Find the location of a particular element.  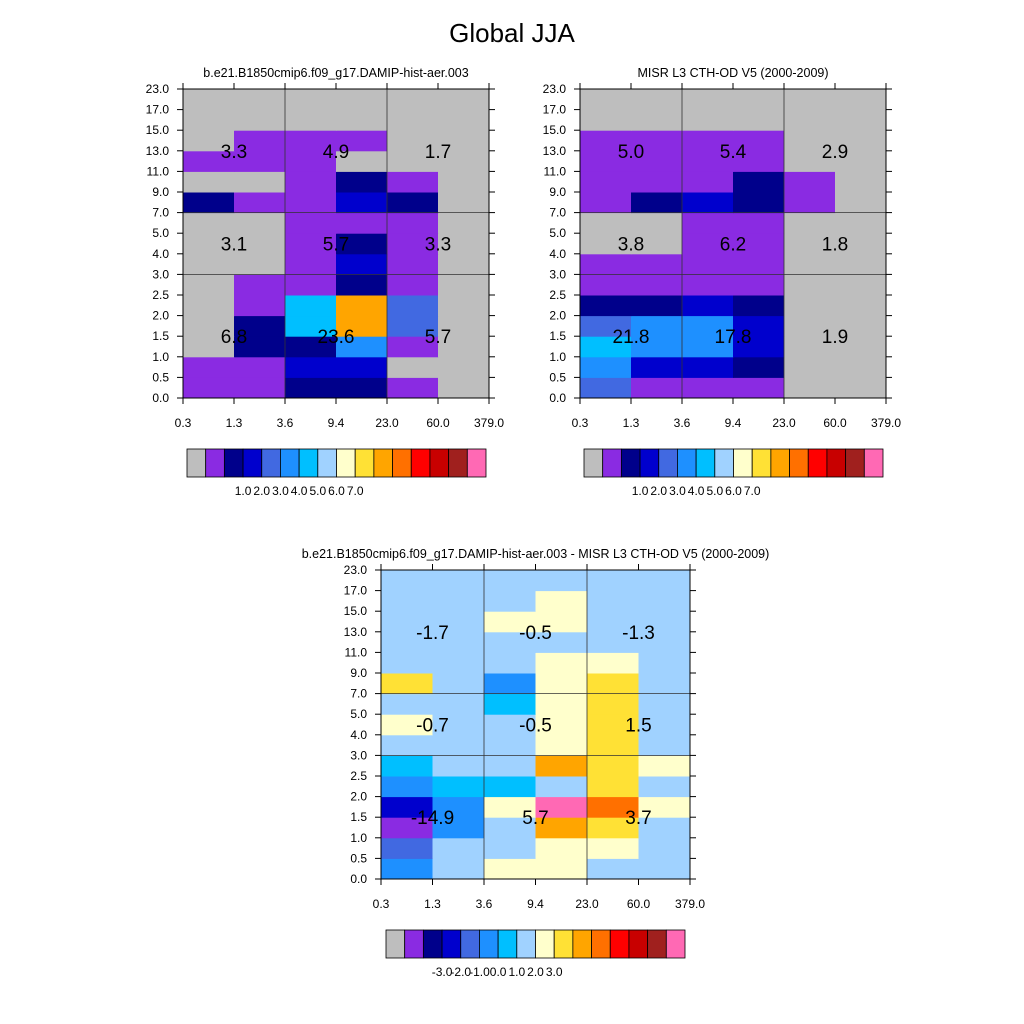

x-tick-label: 3.6 is located at coordinates (484, 904).